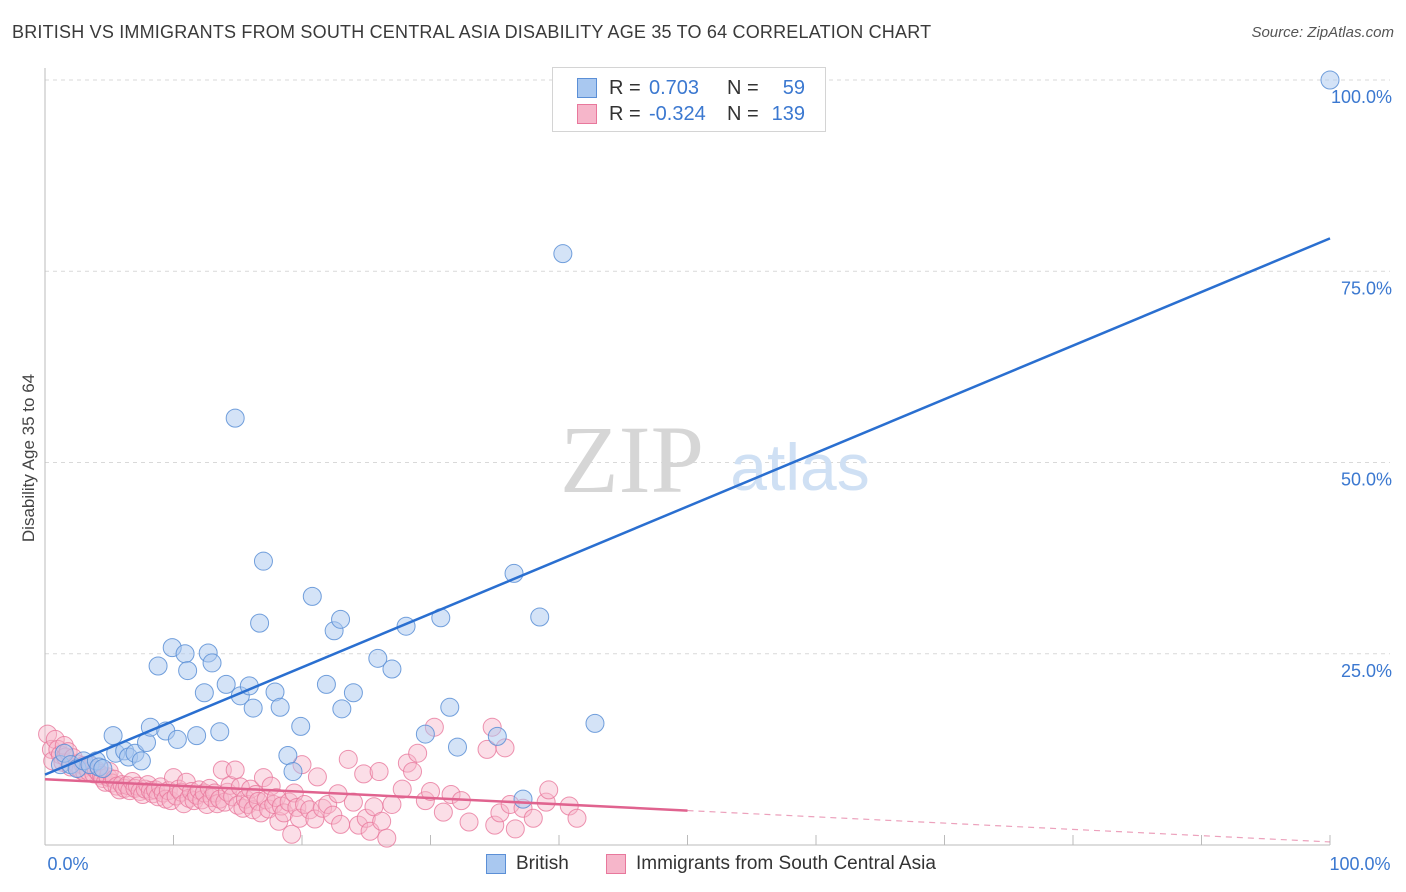  Describe the element at coordinates (674, 87) in the screenshot. I see `legend-r-value: 0.703` at that location.